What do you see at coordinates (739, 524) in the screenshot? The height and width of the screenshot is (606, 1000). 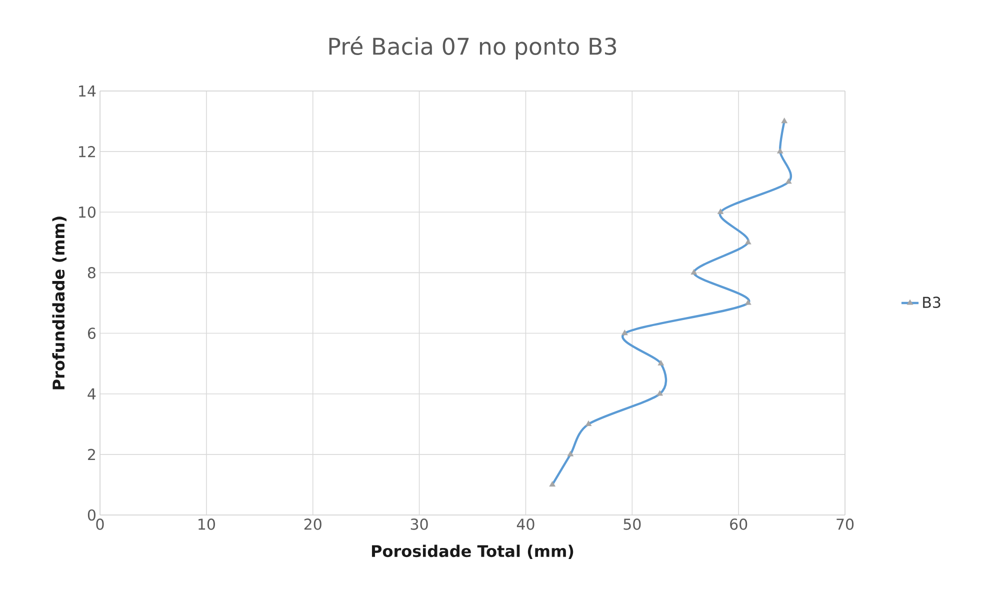 I see `x-tick-label: 60` at bounding box center [739, 524].